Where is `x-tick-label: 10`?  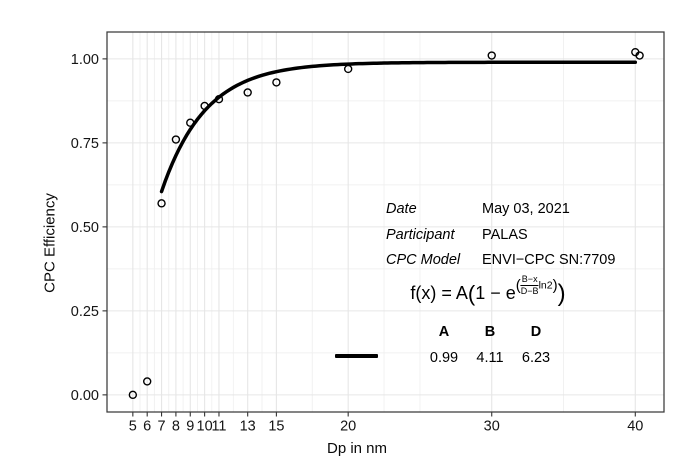
x-tick-label: 10 is located at coordinates (205, 427).